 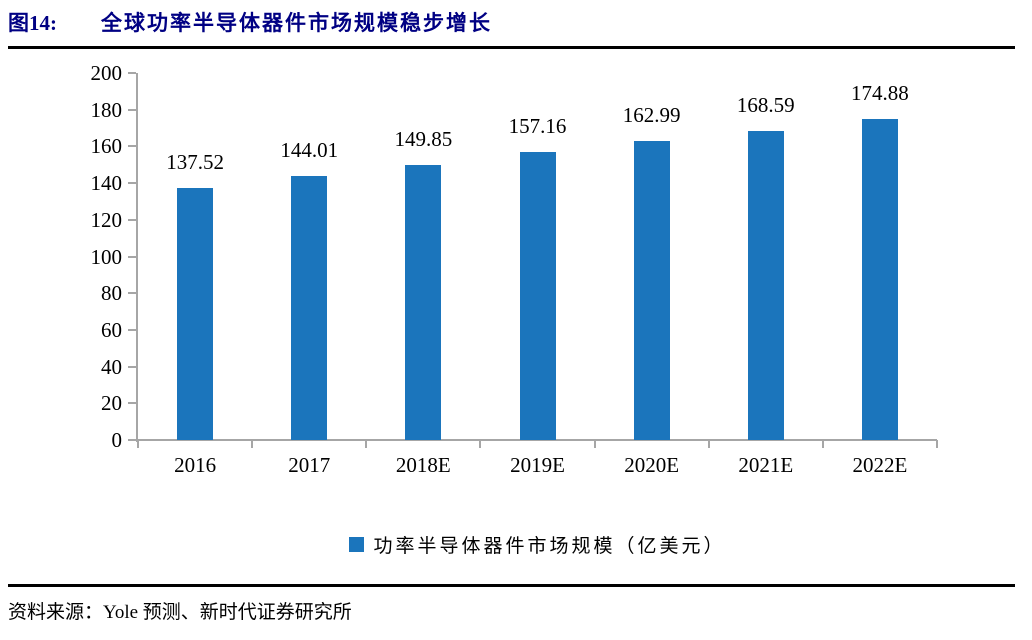 What do you see at coordinates (423, 139) in the screenshot?
I see `bar-value-label: 149.85` at bounding box center [423, 139].